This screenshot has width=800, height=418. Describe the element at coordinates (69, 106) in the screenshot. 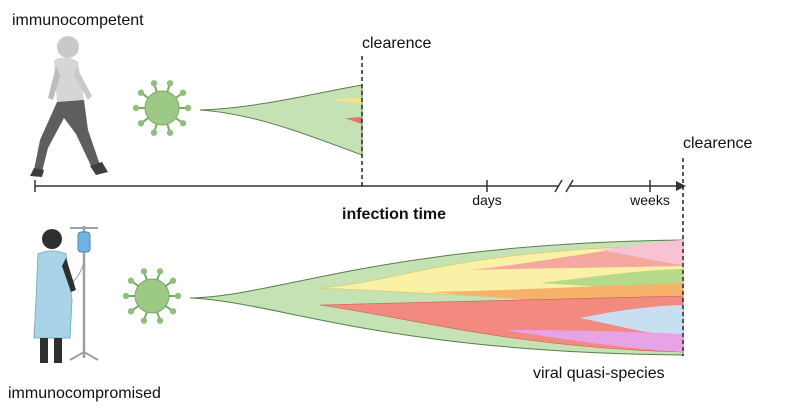

I see `immunocompetent-person` at that location.